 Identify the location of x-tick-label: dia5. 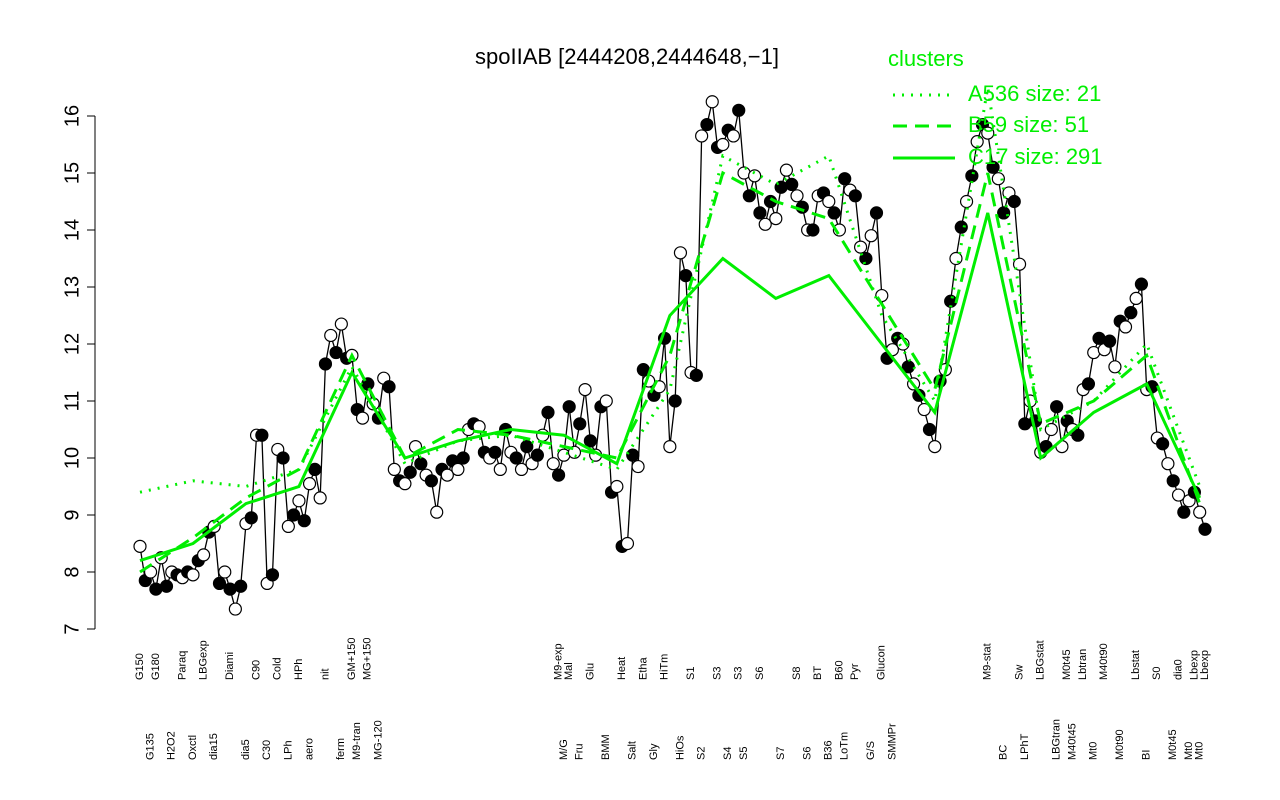
(246, 749).